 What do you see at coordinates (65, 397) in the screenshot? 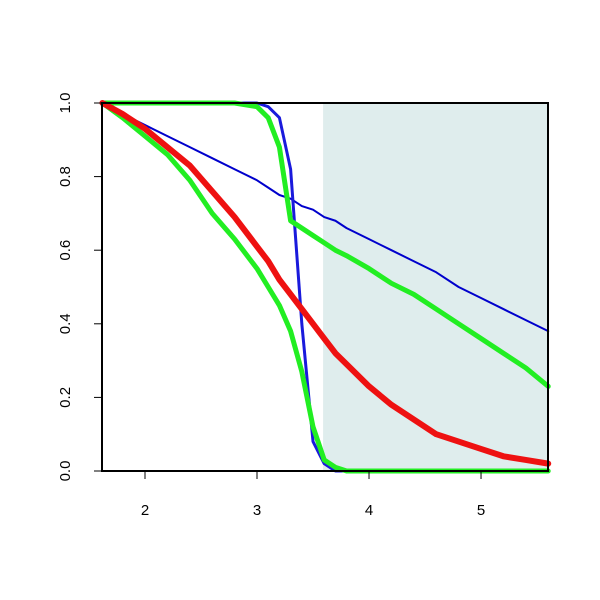
I see `y-tick-label: 0.2` at bounding box center [65, 397].